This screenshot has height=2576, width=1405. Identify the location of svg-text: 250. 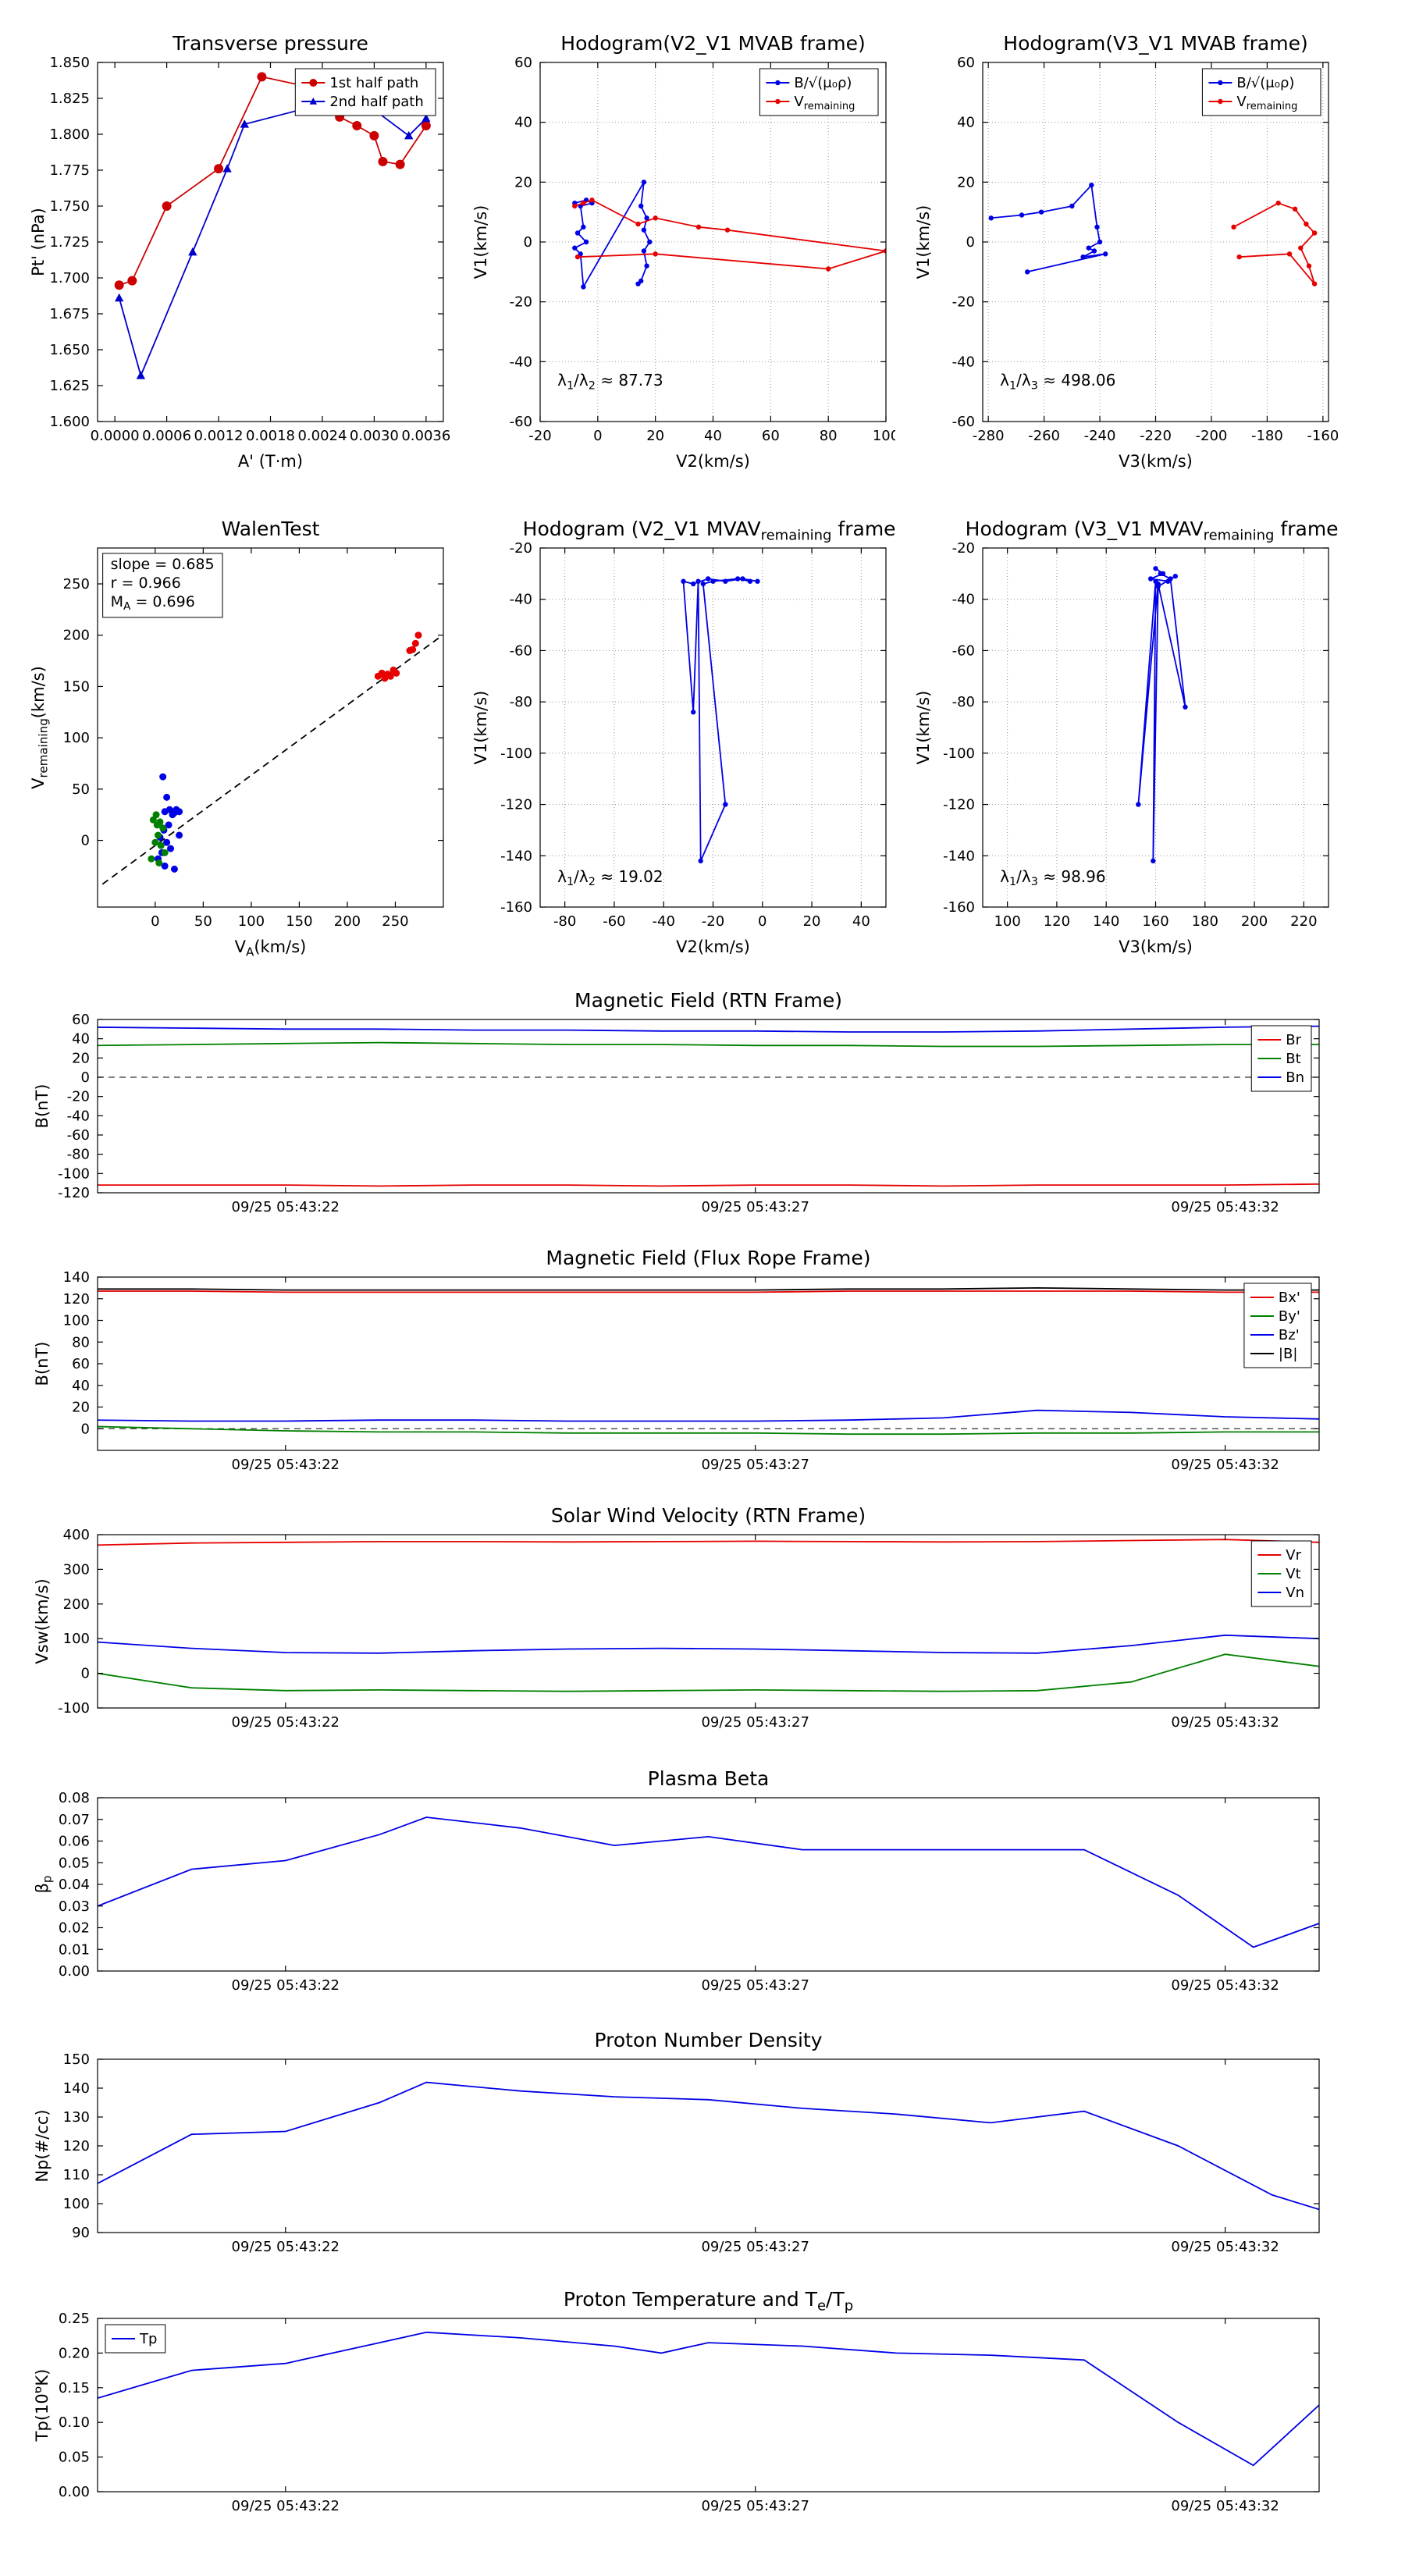
(76, 584).